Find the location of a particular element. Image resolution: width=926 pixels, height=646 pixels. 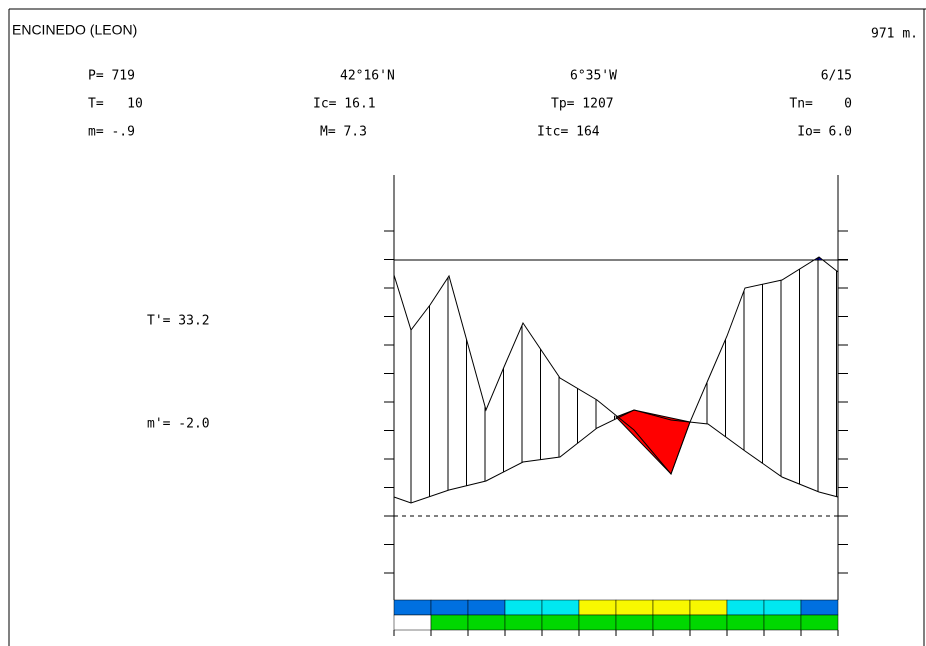

peak is located at coordinates (819, 258).